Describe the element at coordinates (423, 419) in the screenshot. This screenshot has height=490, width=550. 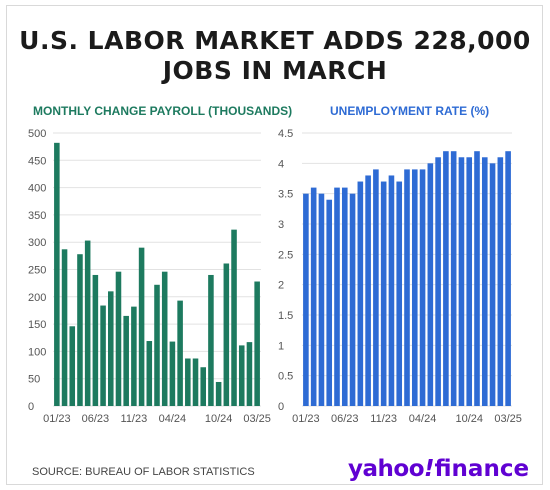
I see `unemployment-x-tick-label: 04/24` at that location.